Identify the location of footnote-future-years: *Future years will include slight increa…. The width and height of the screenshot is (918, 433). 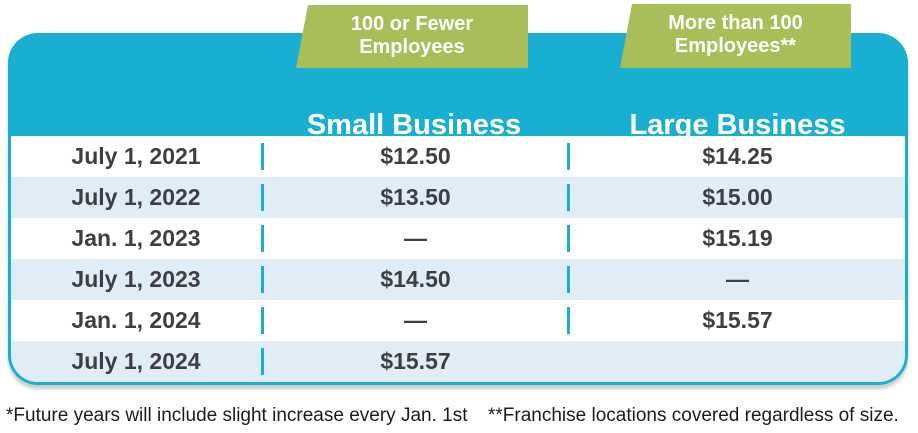
(237, 415).